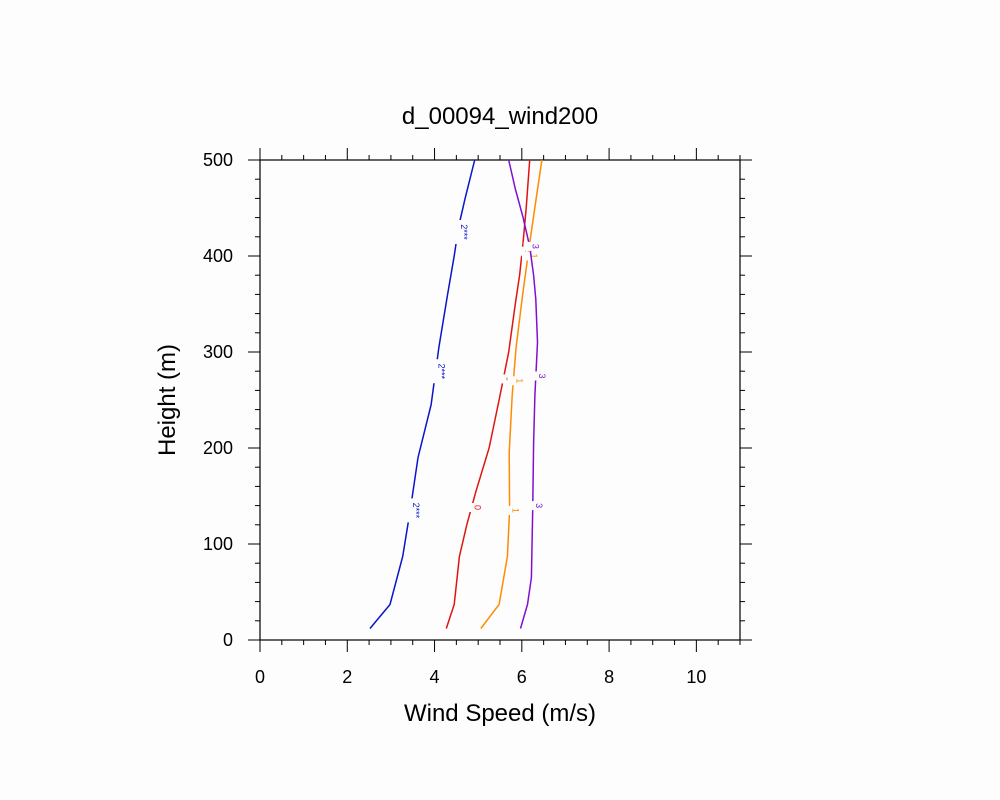 Image resolution: width=1000 pixels, height=800 pixels. Describe the element at coordinates (218, 160) in the screenshot. I see `y-tick-label: 500` at that location.